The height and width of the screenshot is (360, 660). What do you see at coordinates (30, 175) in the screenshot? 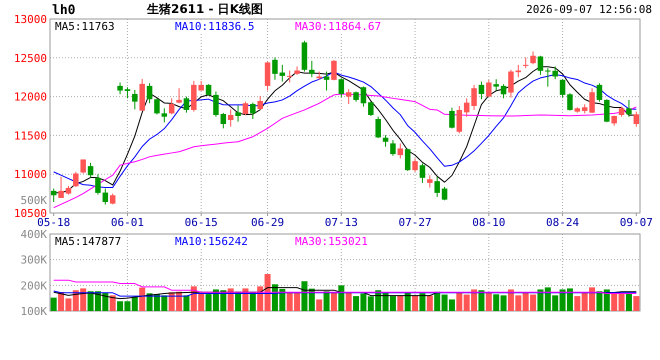
I see `y-tick-label: 11000` at bounding box center [30, 175].